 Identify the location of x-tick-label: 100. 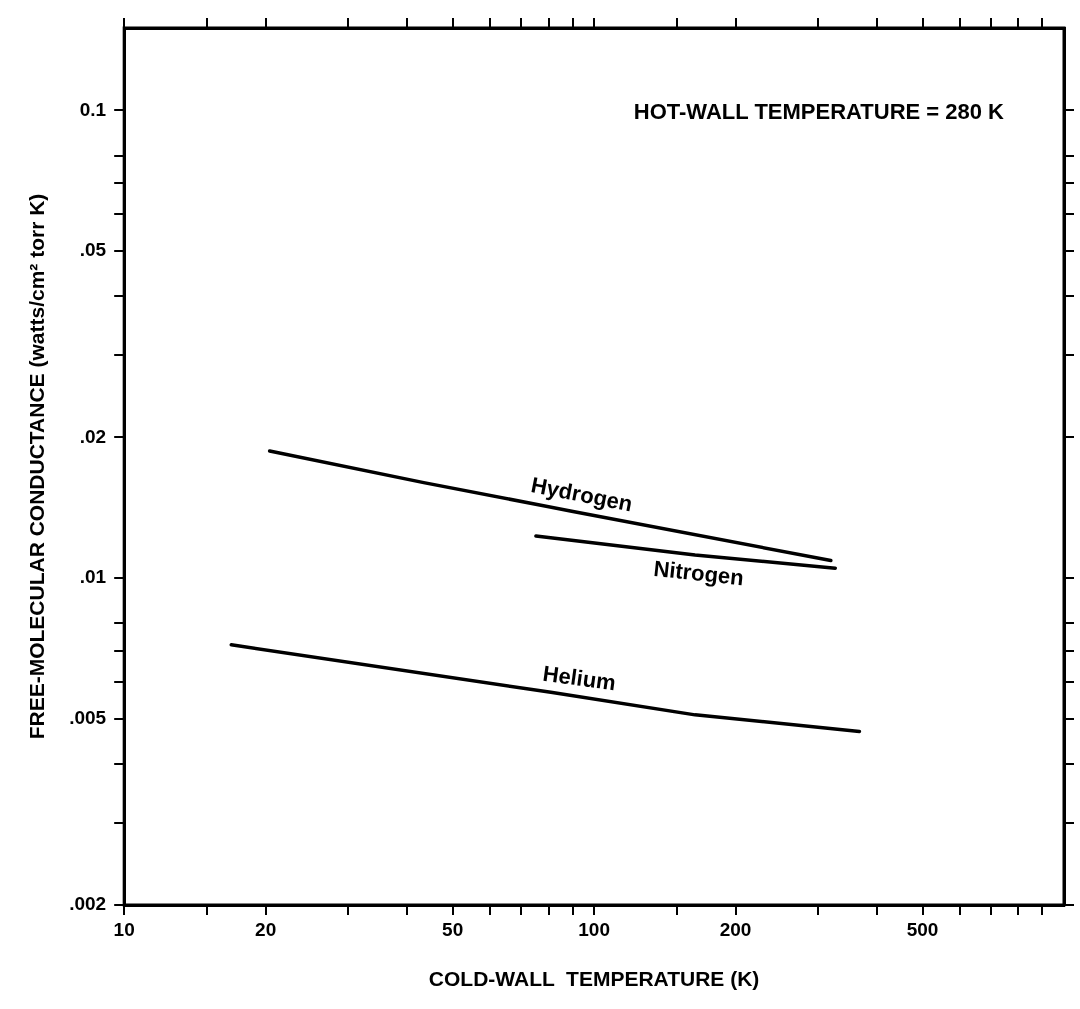
(594, 929).